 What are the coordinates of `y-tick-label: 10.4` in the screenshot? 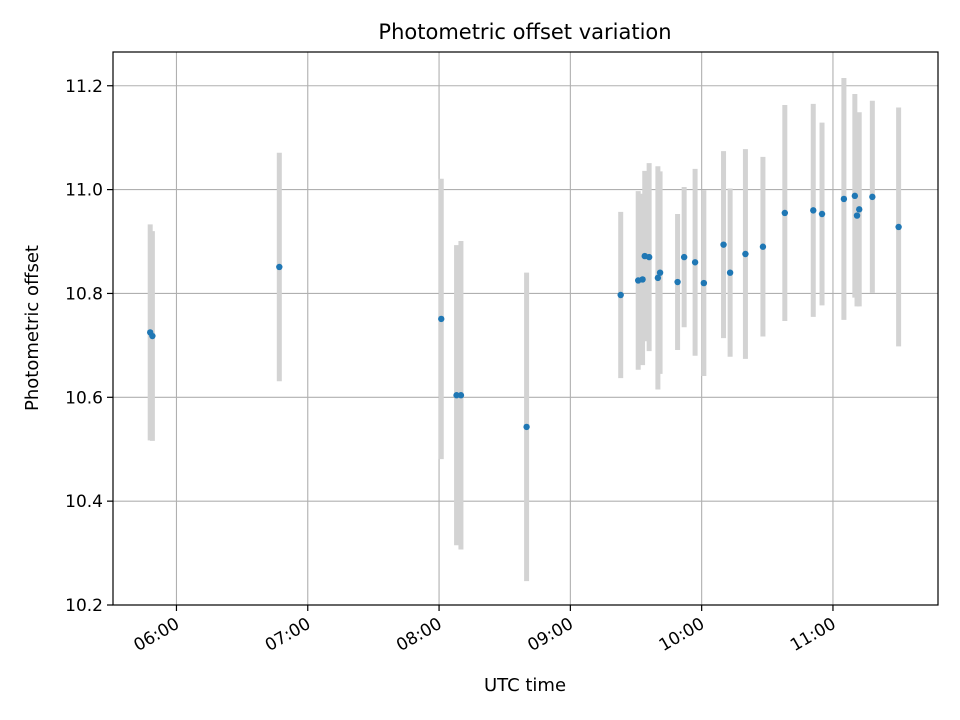 It's located at (84, 502).